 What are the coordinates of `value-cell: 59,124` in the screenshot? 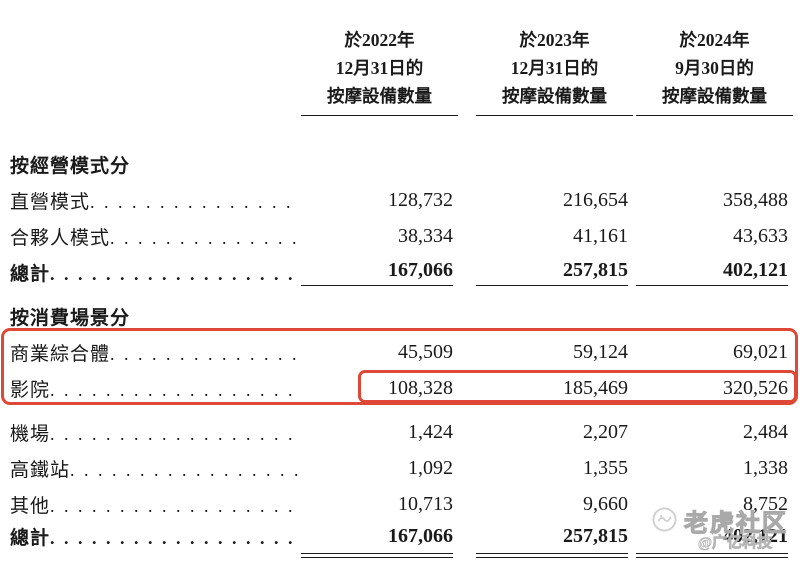 It's located at (600, 351).